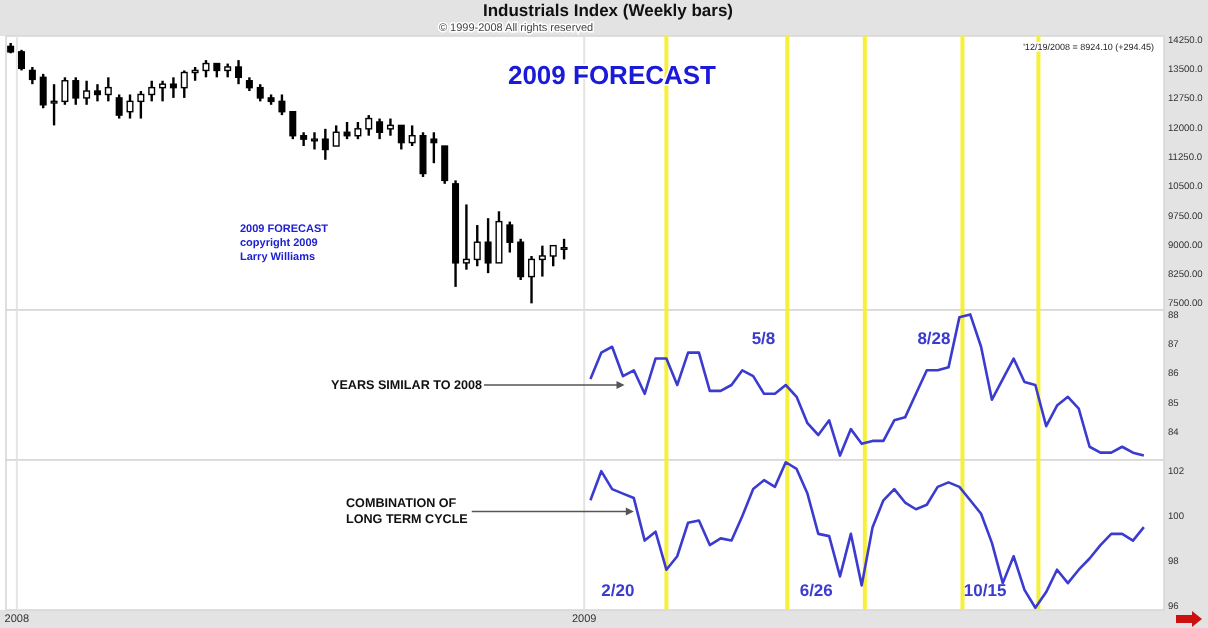  Describe the element at coordinates (608, 10) in the screenshot. I see `chart-title: Industrials Index (Weekly bars)` at that location.